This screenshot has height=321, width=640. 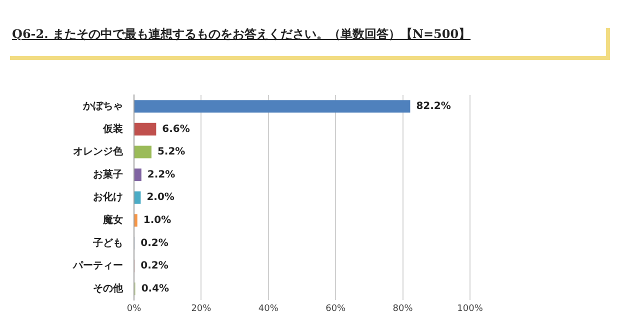 What do you see at coordinates (336, 309) in the screenshot?
I see `x-tick-label: 60%` at bounding box center [336, 309].